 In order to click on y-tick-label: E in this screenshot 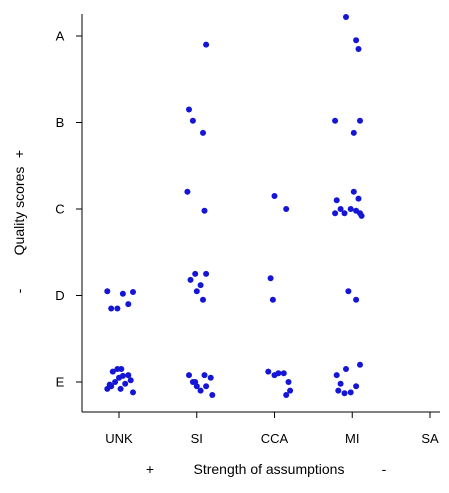, I will do `click(60, 382)`.